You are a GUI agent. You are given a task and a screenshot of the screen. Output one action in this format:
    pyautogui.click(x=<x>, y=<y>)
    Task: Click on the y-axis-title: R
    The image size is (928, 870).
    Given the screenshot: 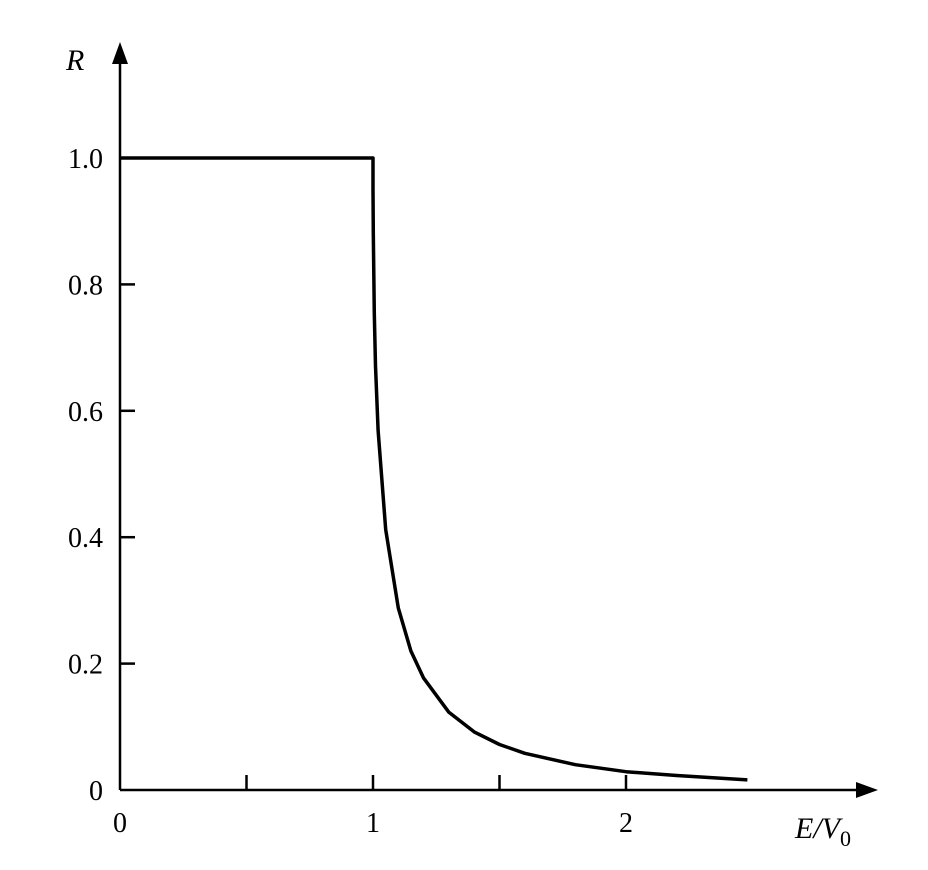 What is the action you would take?
    pyautogui.click(x=74, y=60)
    